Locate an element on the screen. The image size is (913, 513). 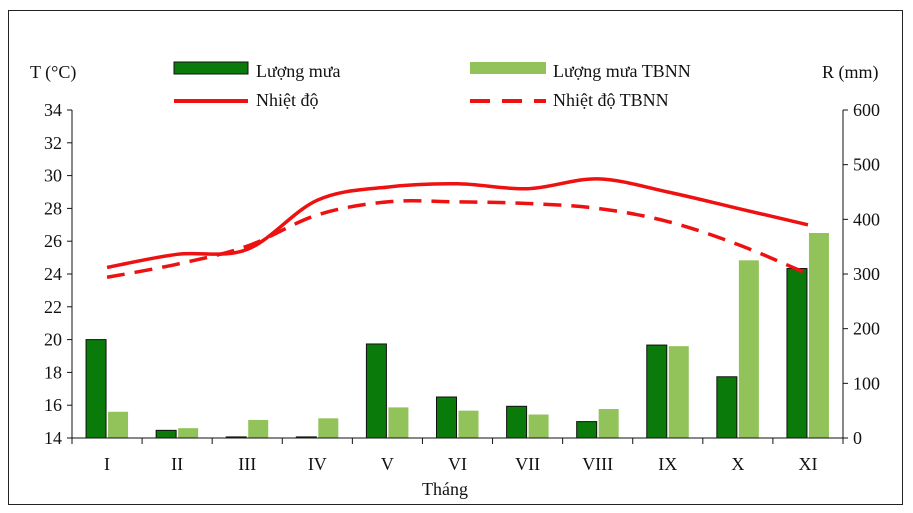
line-nhiet-do-tbnn is located at coordinates (457, 239).